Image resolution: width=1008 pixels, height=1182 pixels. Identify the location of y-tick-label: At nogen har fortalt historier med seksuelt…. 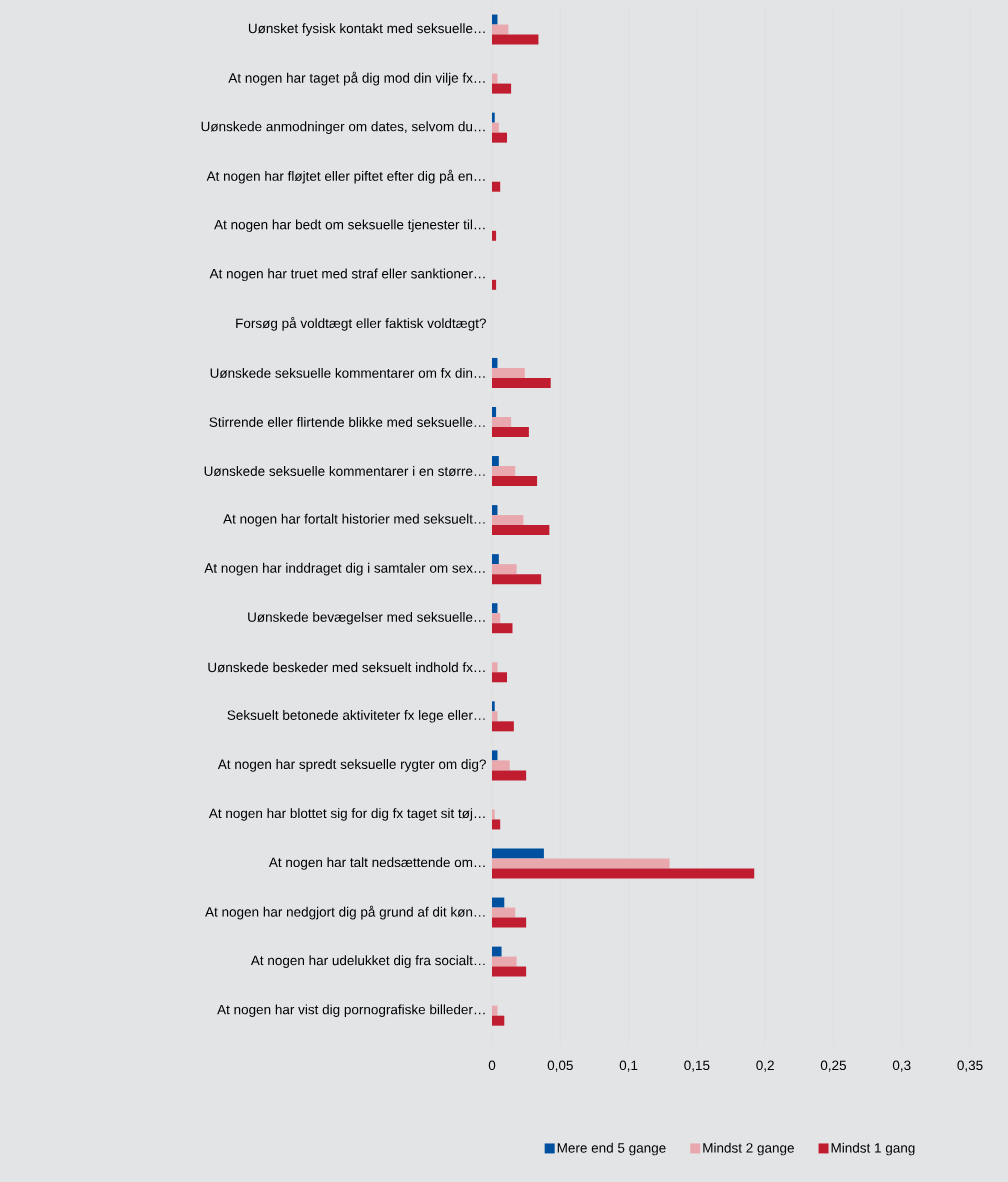
(354, 520).